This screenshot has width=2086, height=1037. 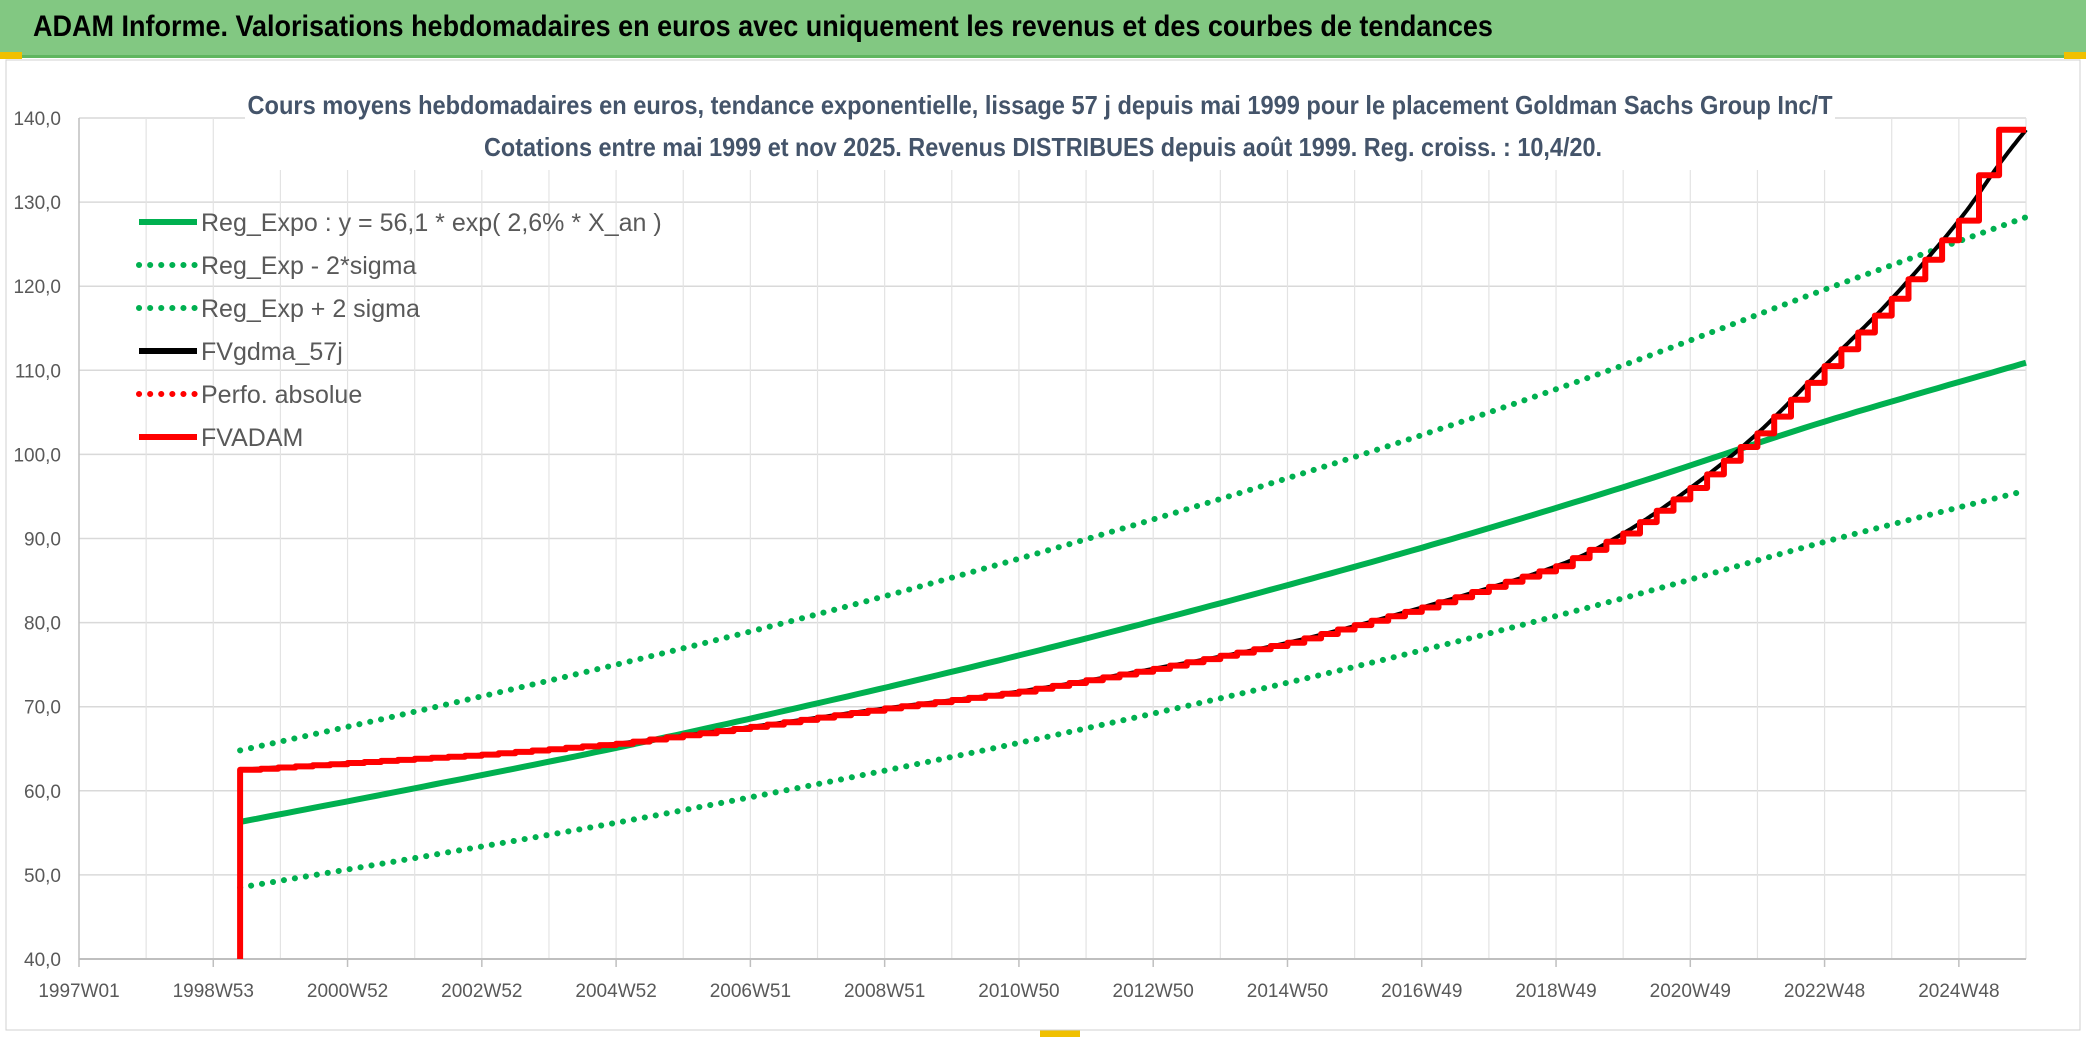 I want to click on y-tick-label: 110,0, so click(x=38, y=371).